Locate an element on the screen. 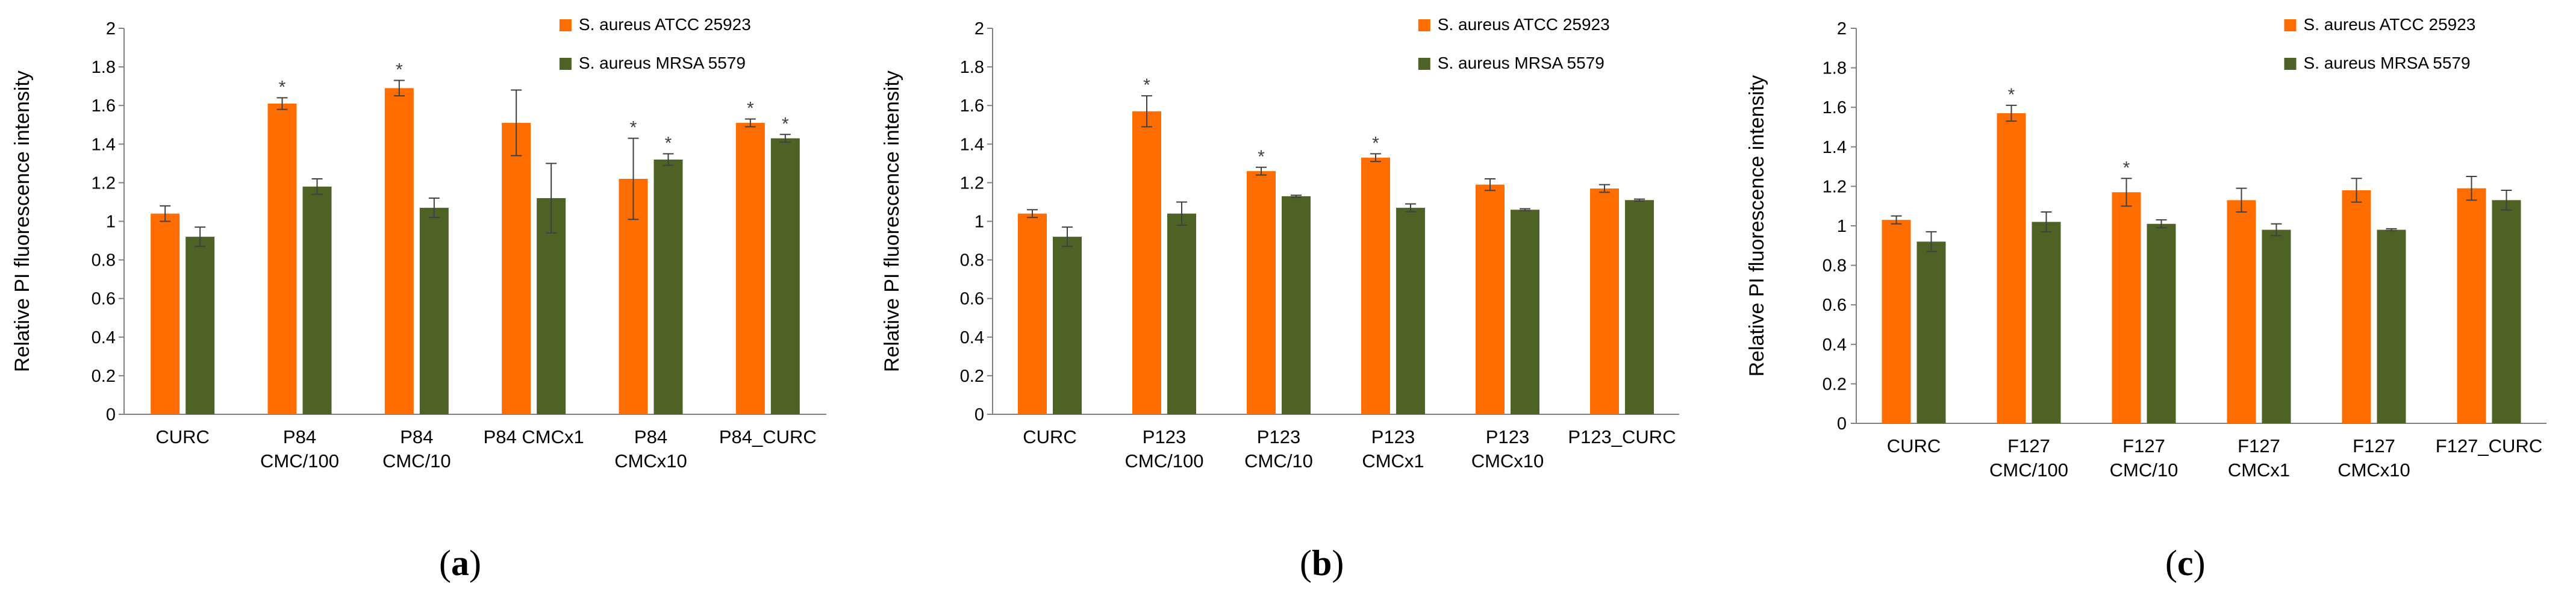  panel-label-letter: a is located at coordinates (460, 563).